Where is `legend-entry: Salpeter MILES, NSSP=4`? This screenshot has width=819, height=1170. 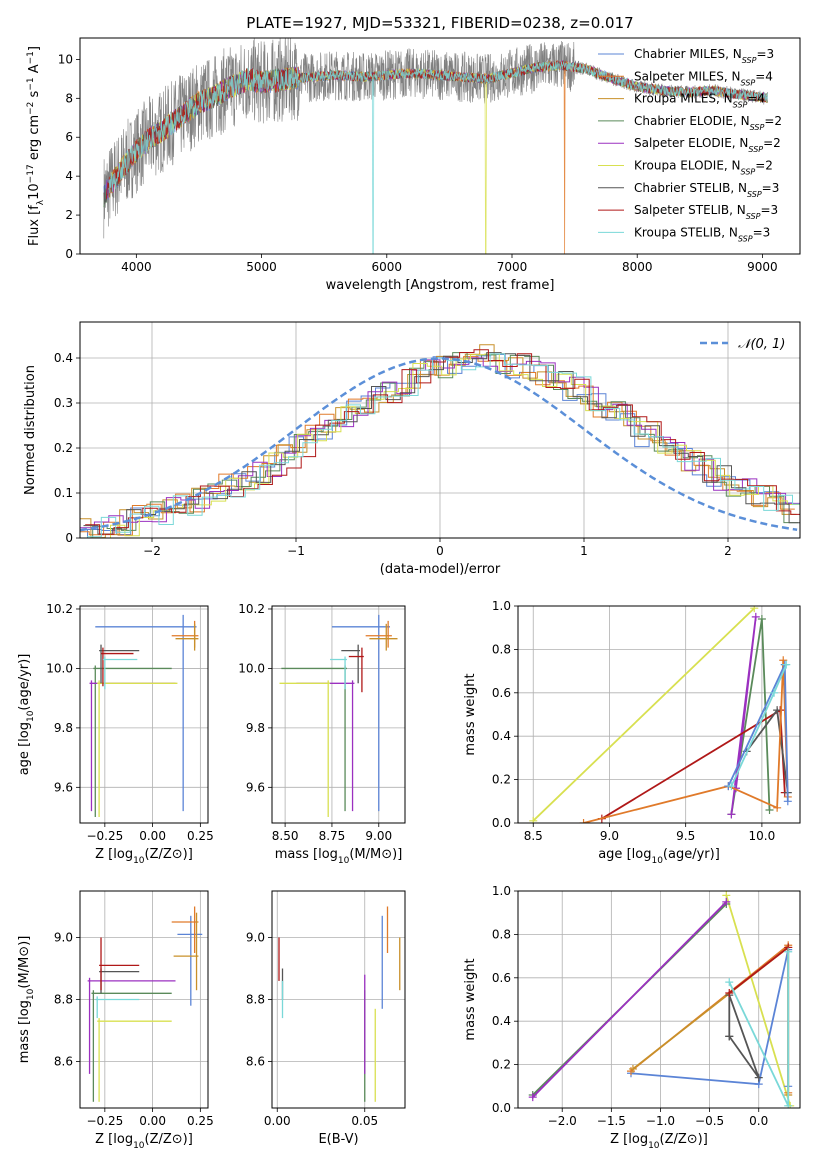 legend-entry: Salpeter MILES, NSSP=4 is located at coordinates (703, 78).